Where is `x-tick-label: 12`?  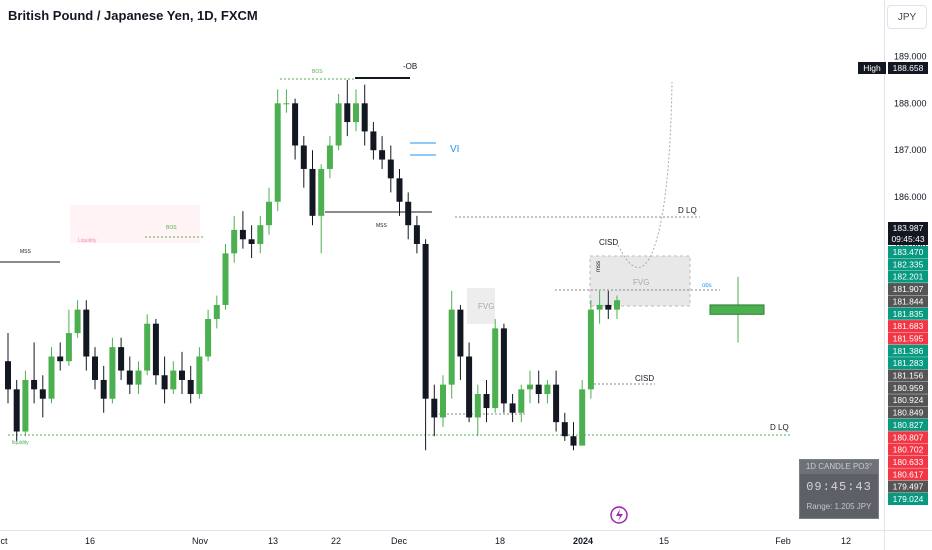
x-tick-label: 12 is located at coordinates (846, 541).